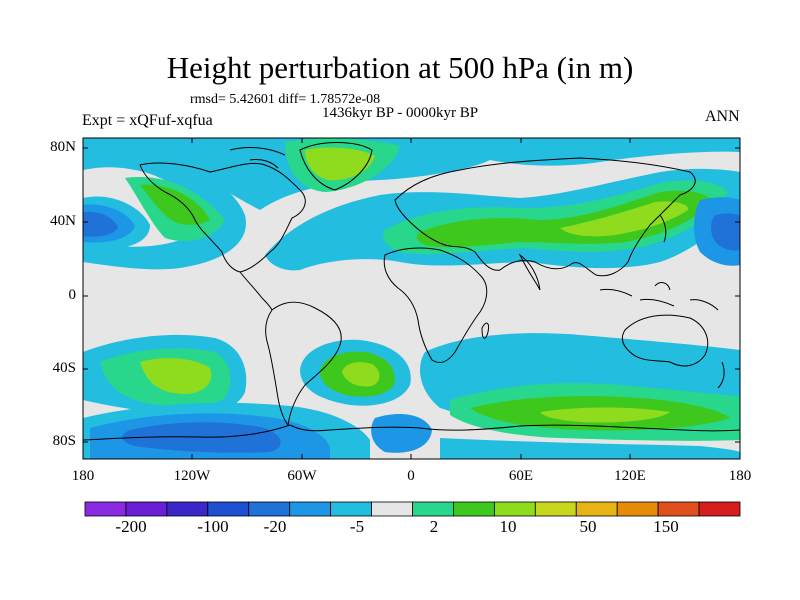  I want to click on contour-positive-eurasia-core, so click(564, 219).